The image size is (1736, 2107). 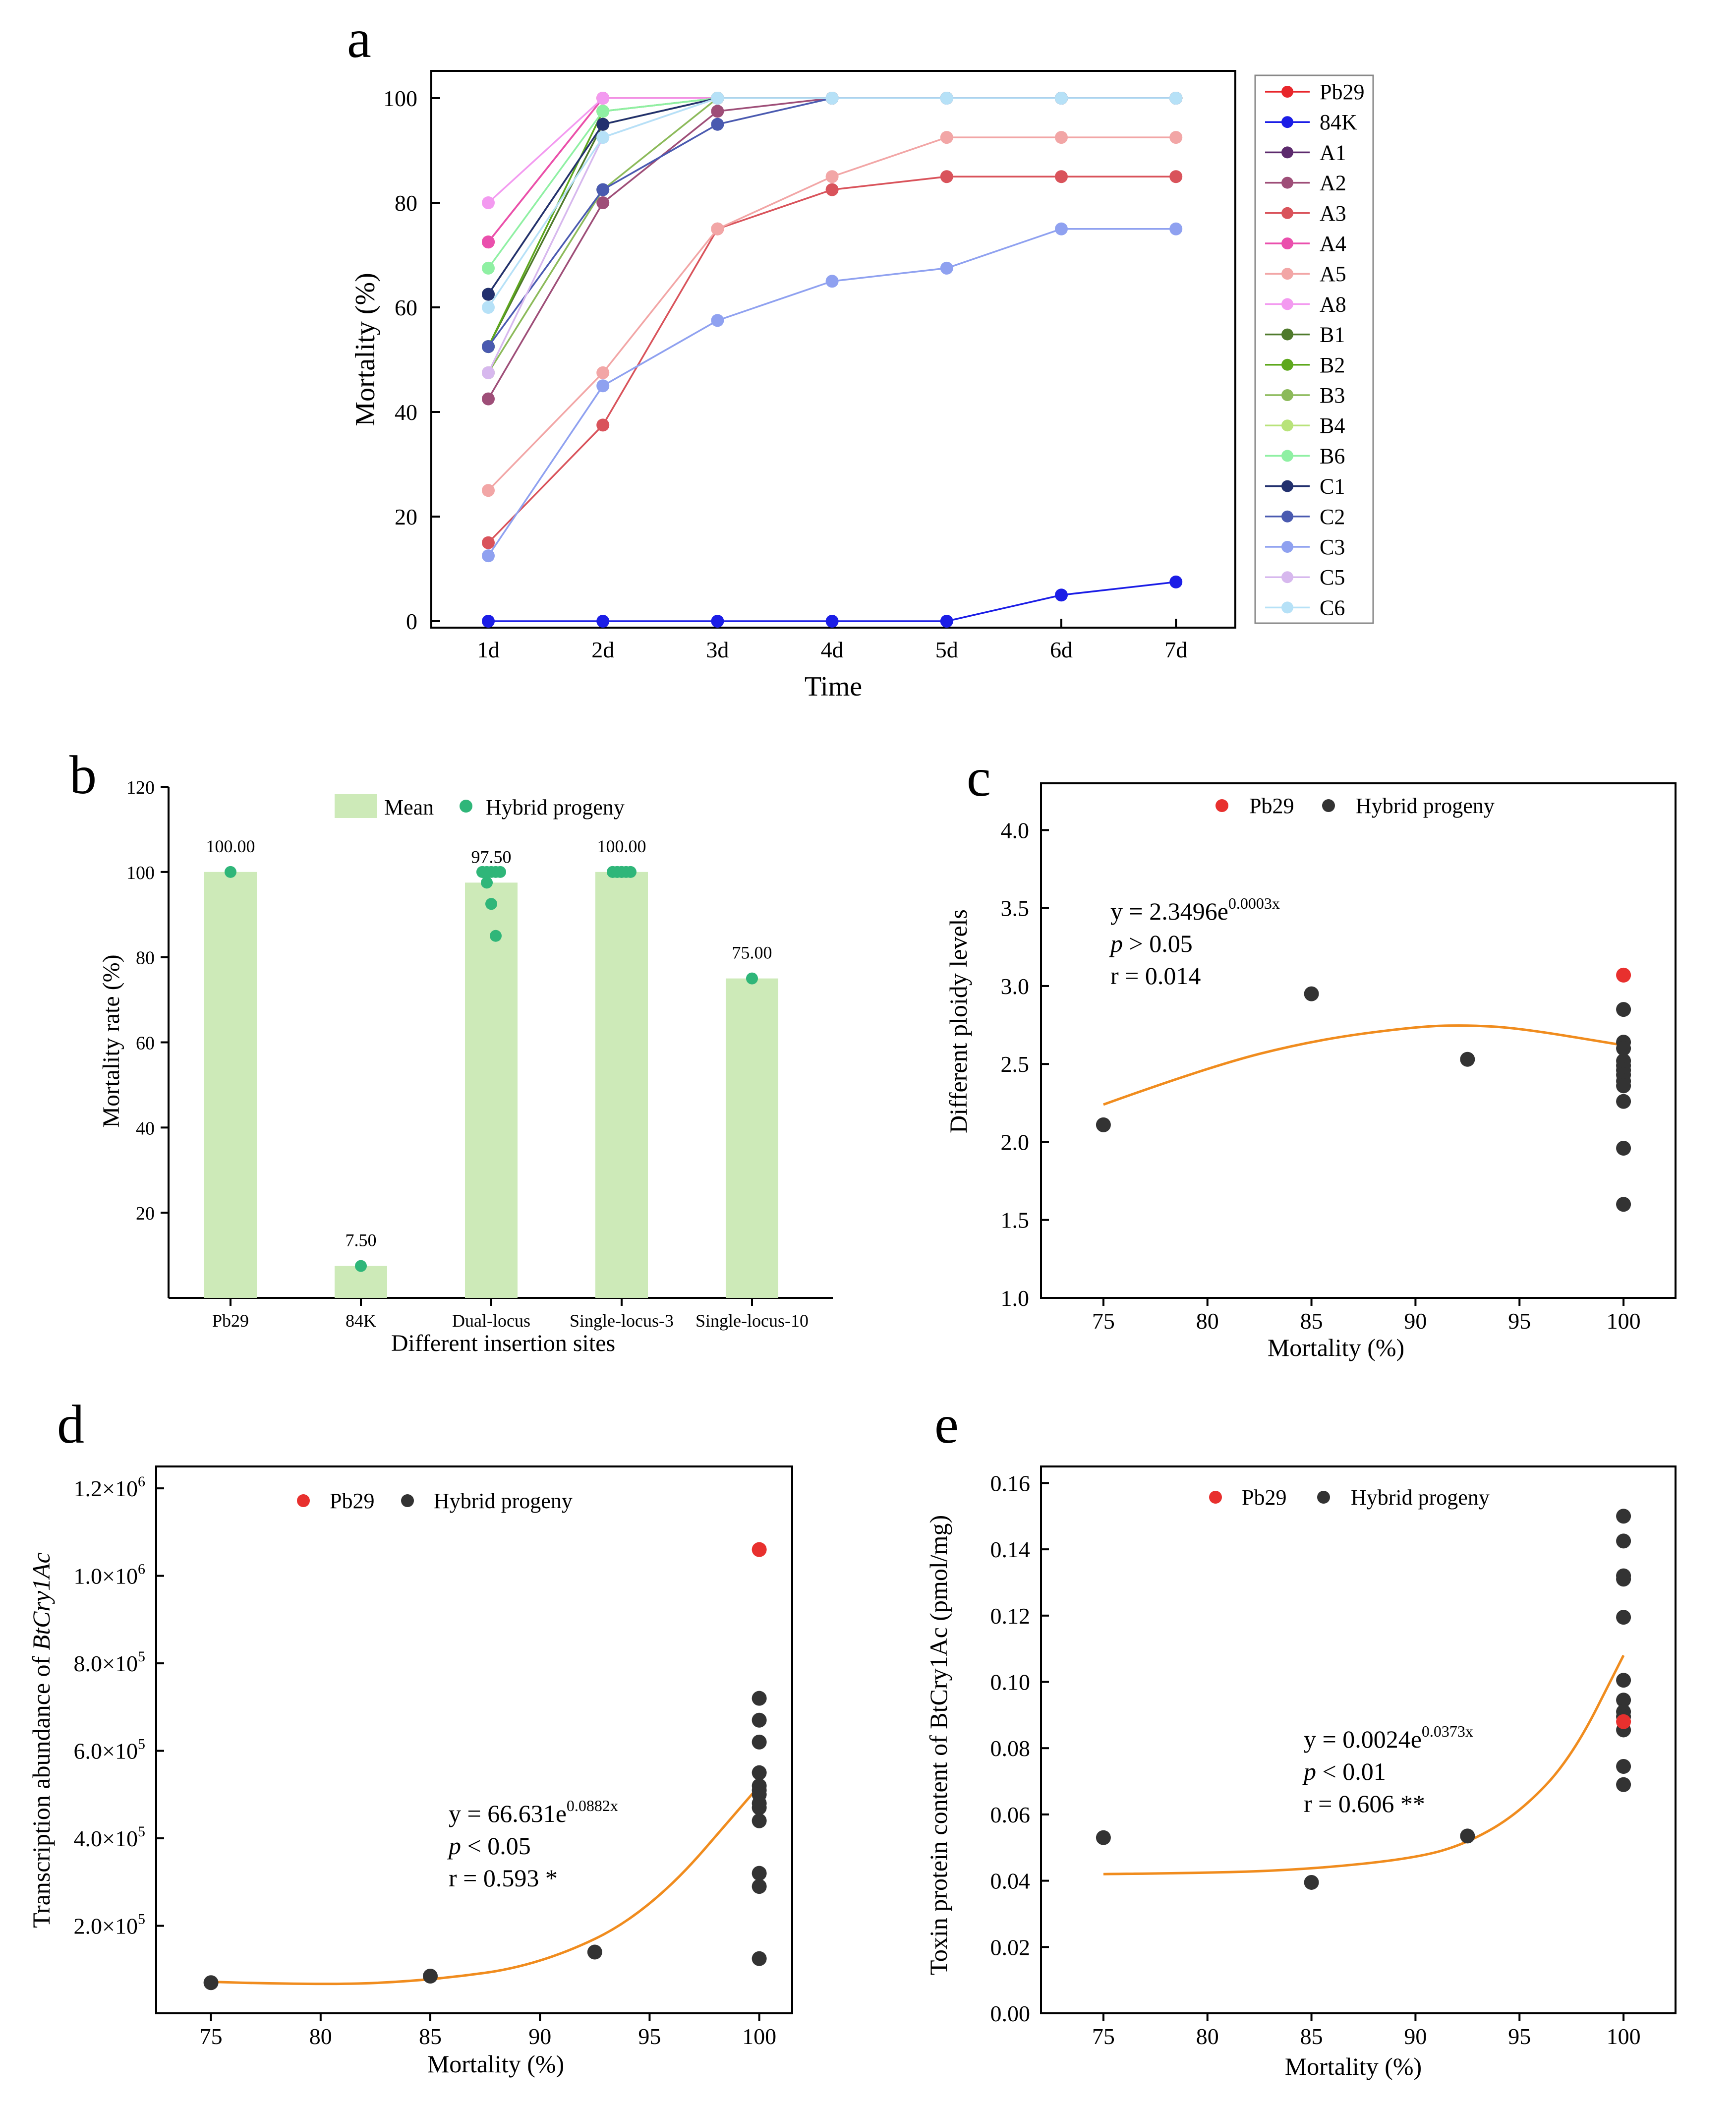 I want to click on legend-marker-C1, so click(x=1287, y=486).